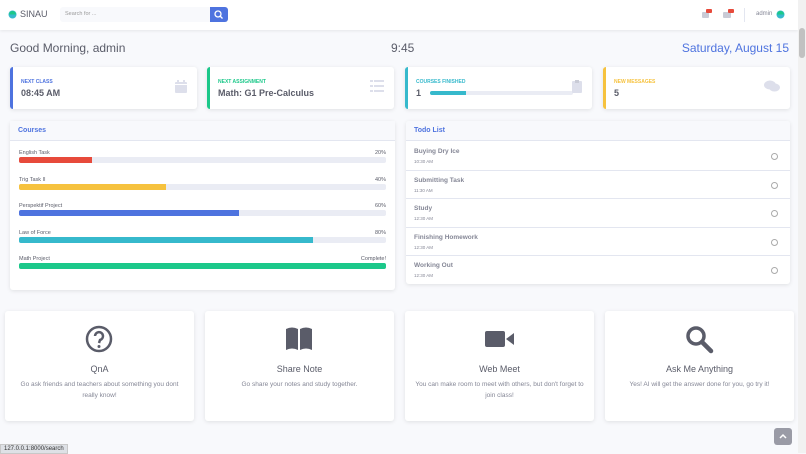 The height and width of the screenshot is (454, 806). Describe the element at coordinates (617, 93) in the screenshot. I see `card-value: 5` at that location.